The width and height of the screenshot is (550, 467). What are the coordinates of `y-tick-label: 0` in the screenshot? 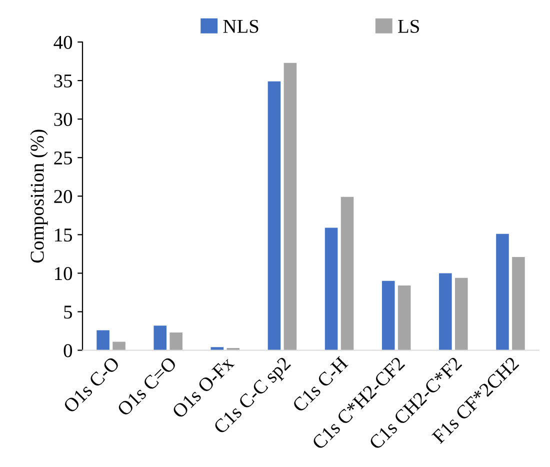 It's located at (68, 351).